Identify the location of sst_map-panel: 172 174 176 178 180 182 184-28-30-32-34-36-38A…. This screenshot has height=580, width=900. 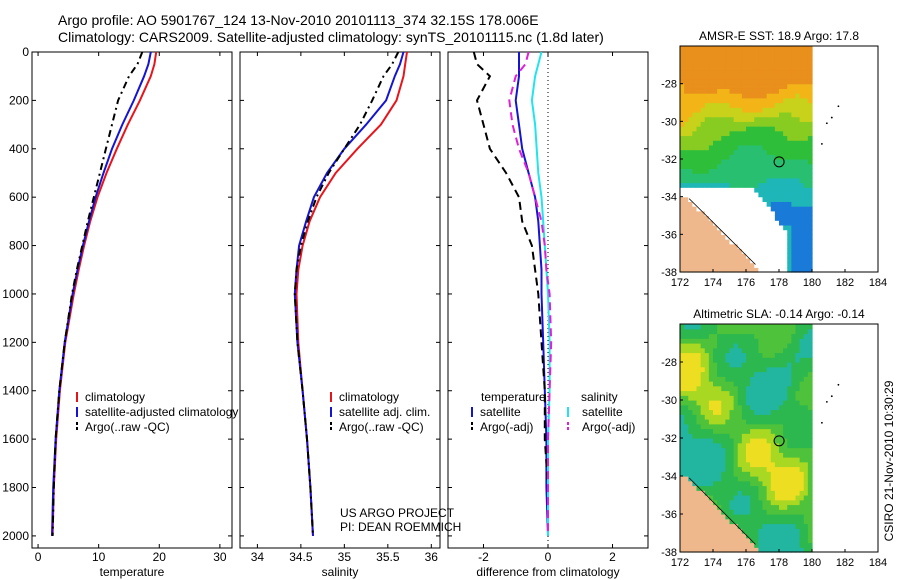
(774, 159).